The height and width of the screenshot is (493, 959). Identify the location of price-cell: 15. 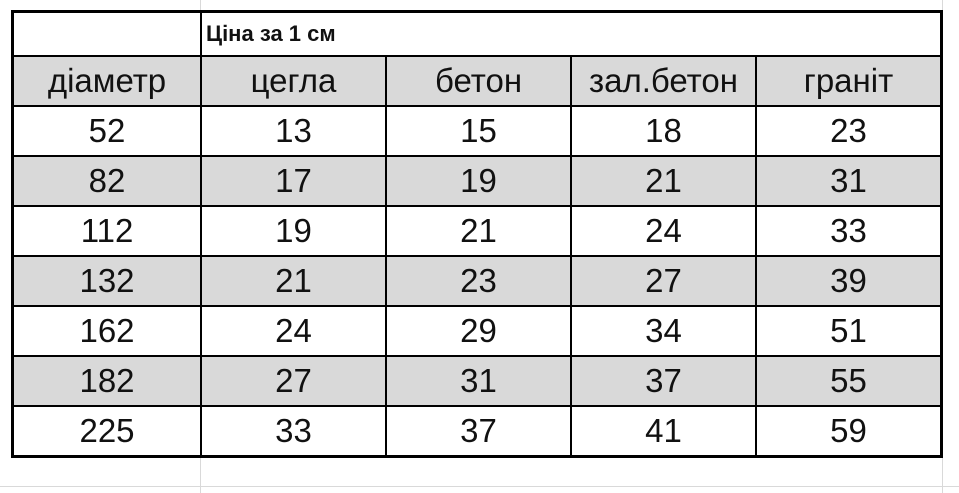
(478, 131).